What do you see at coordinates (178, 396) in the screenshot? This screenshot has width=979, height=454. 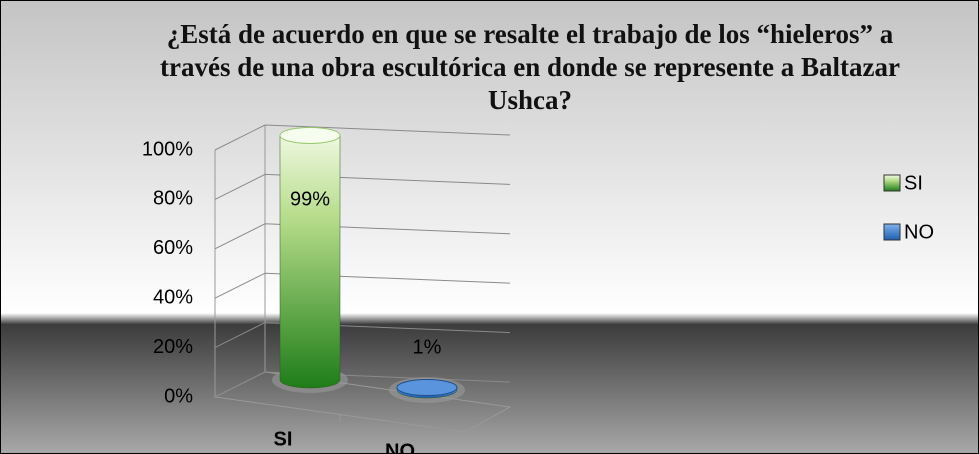 I see `y-tick-label: 0%` at bounding box center [178, 396].